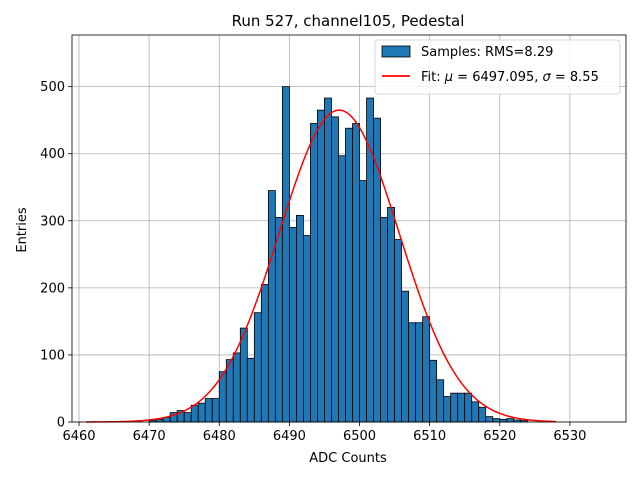 The width and height of the screenshot is (640, 480). What do you see at coordinates (348, 21) in the screenshot?
I see `chart-title: Run 527, channel105, Pedestal` at bounding box center [348, 21].